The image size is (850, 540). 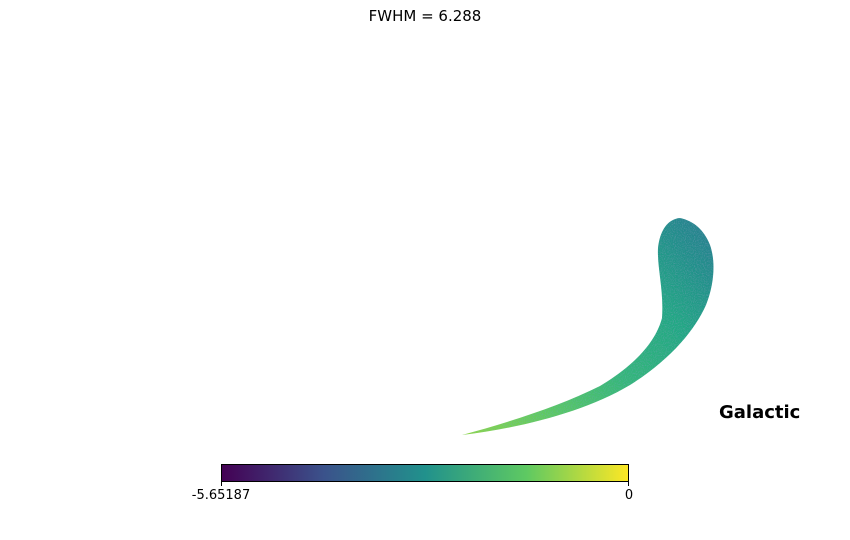 What do you see at coordinates (425, 473) in the screenshot?
I see `colorbar` at bounding box center [425, 473].